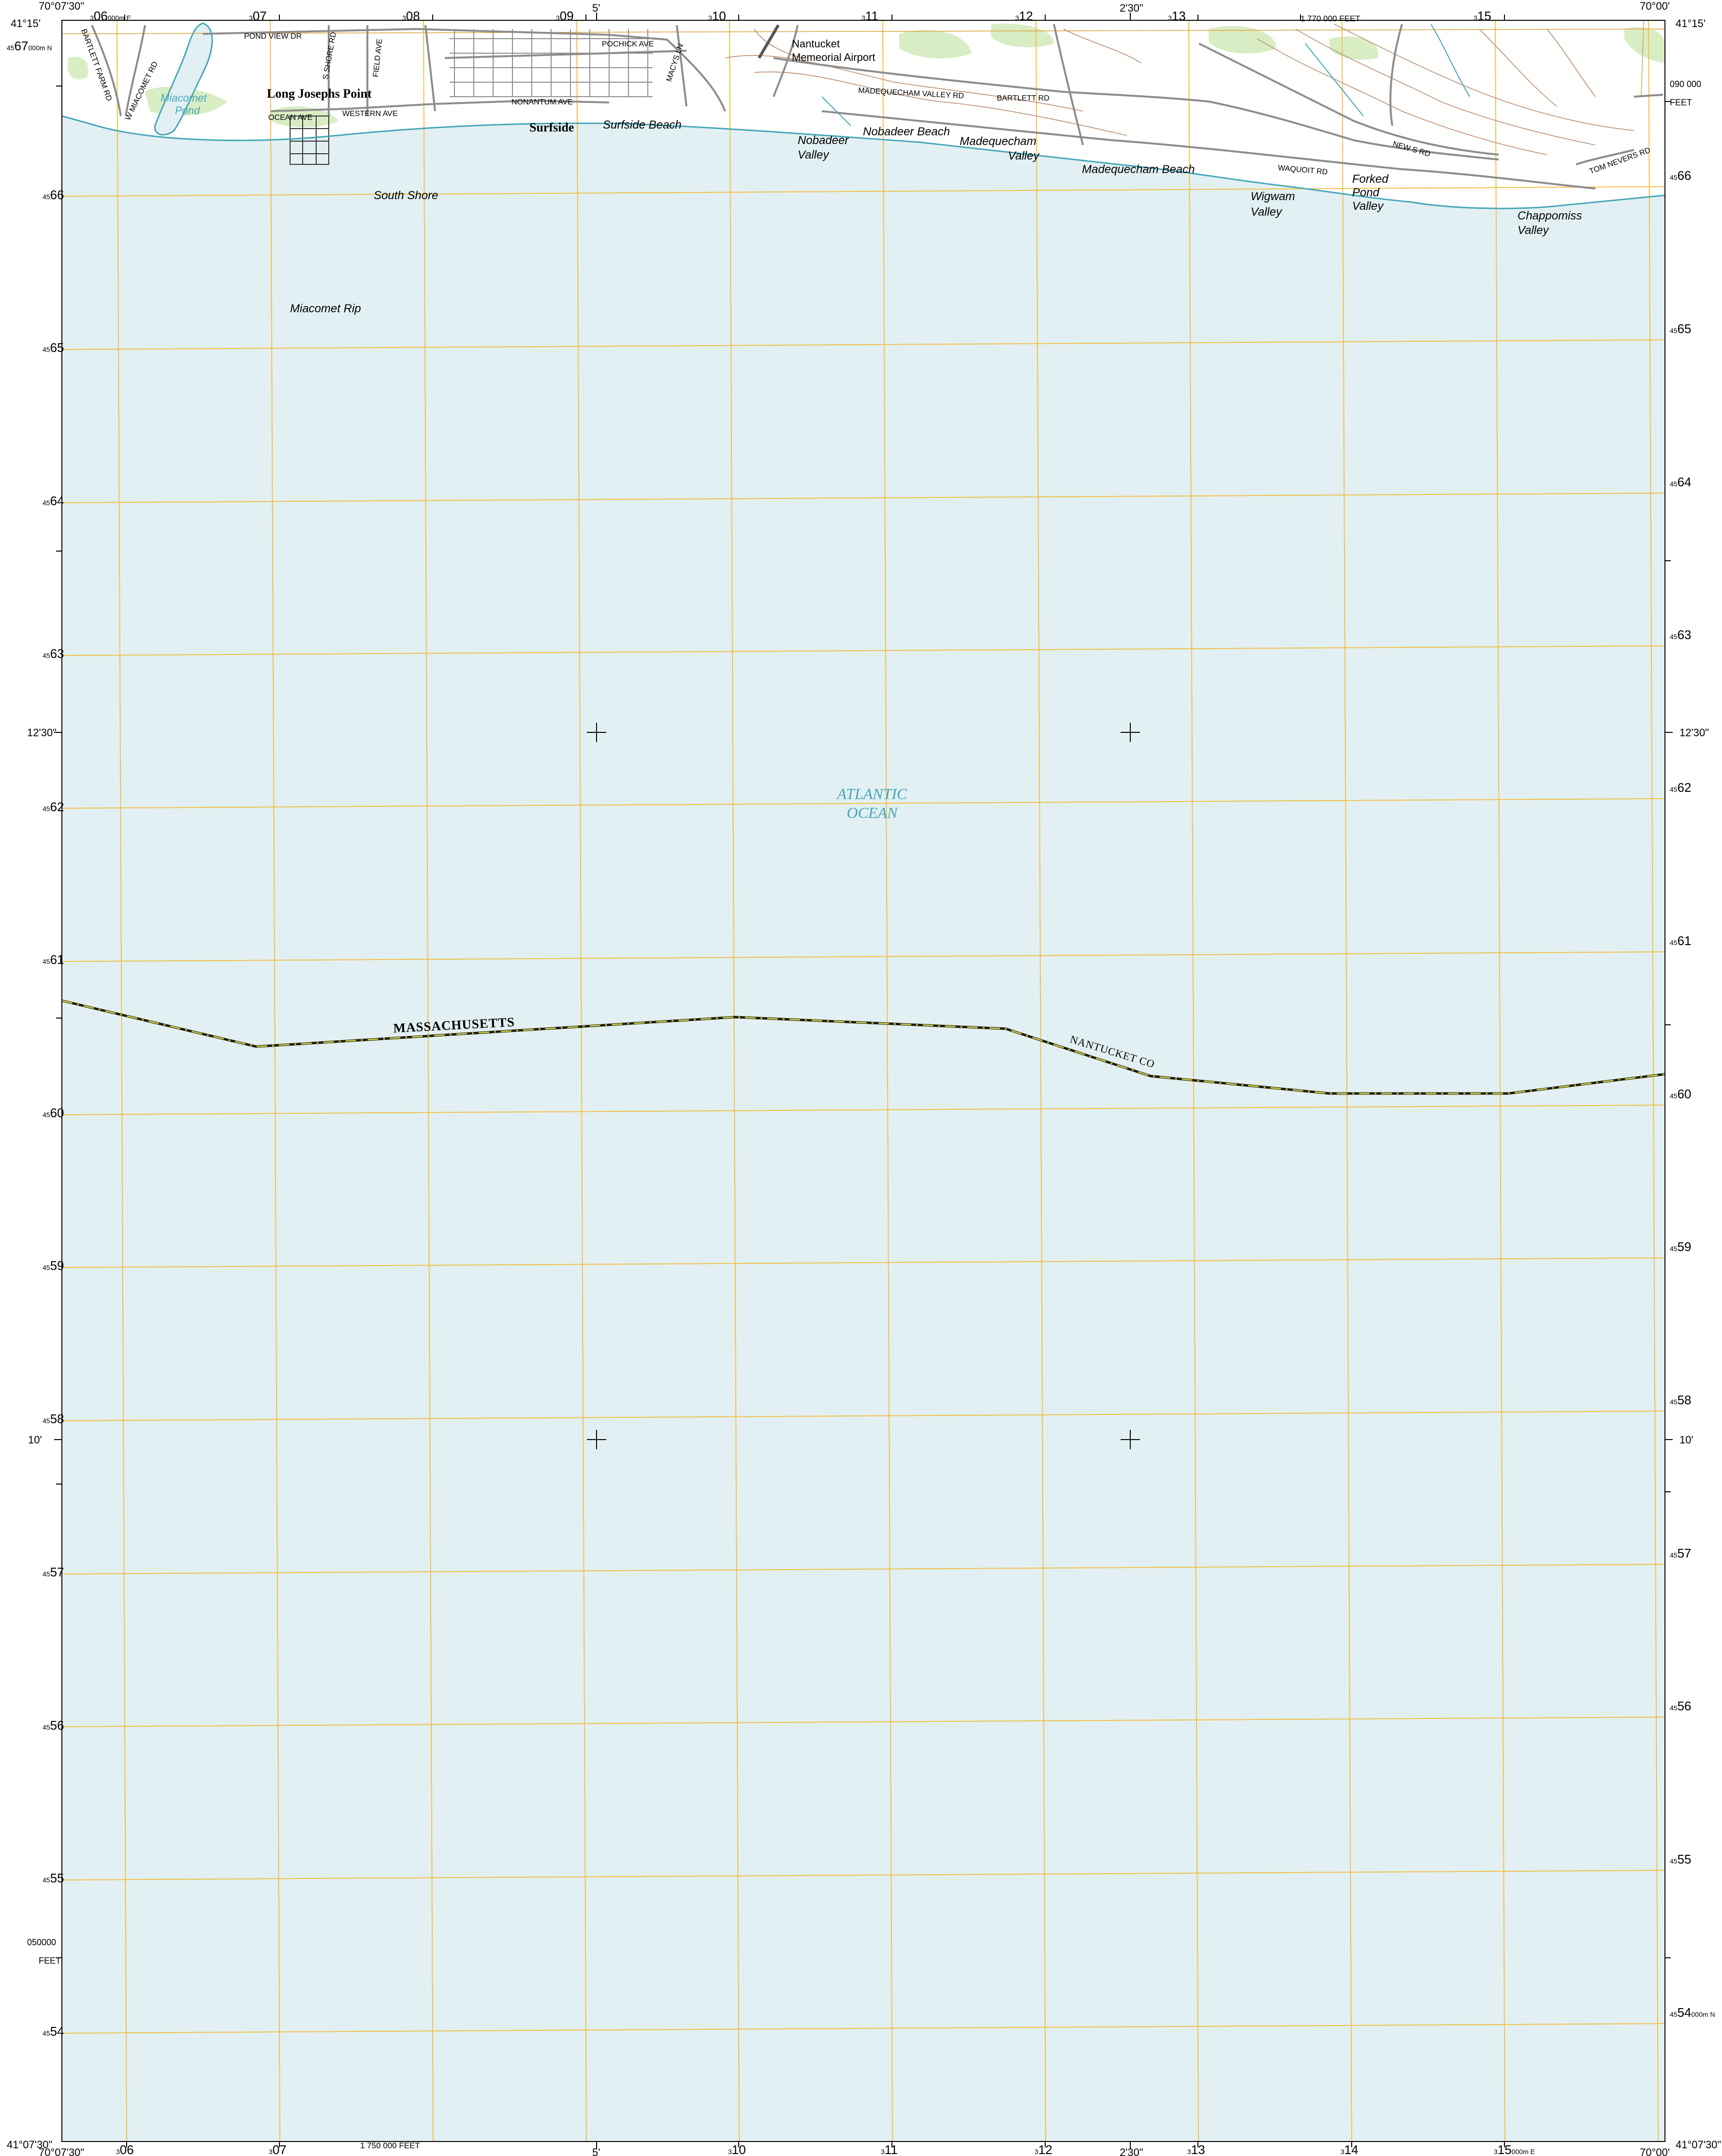 This screenshot has height=2156, width=1722. What do you see at coordinates (628, 44) in the screenshot?
I see `road-pochick: POCHICK AVE` at bounding box center [628, 44].